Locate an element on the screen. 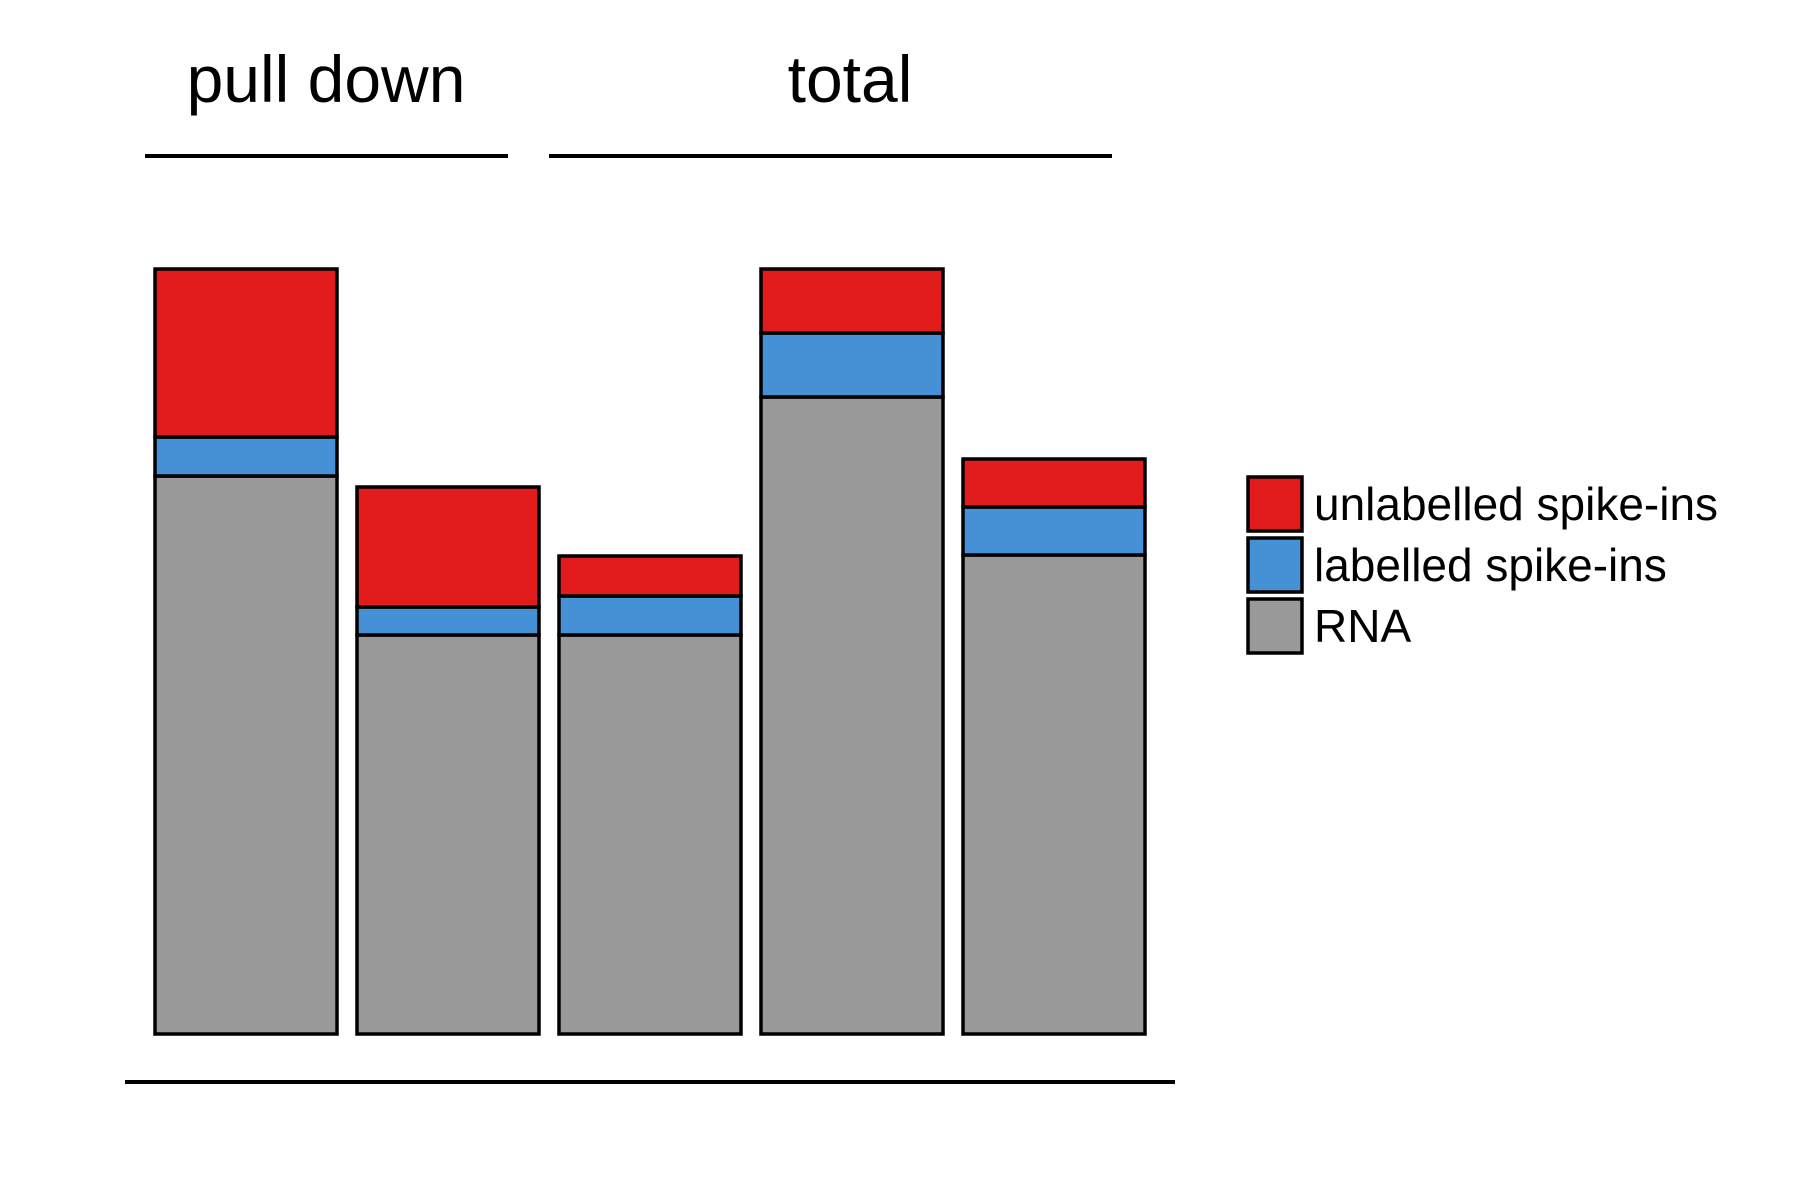 The height and width of the screenshot is (1200, 1800). group-labels: pull down total is located at coordinates (628, 100).